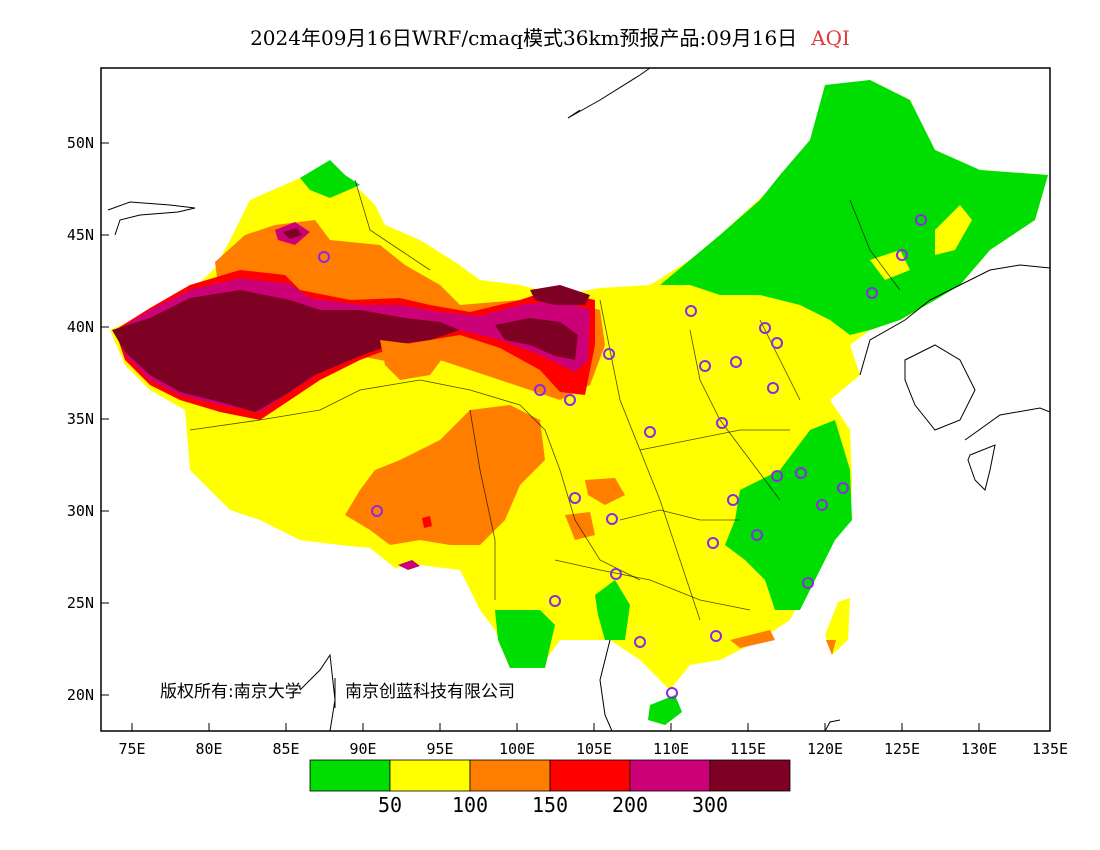  Describe the element at coordinates (752, 639) in the screenshot. I see `aqi-region-orange-fujian-coast` at that location.